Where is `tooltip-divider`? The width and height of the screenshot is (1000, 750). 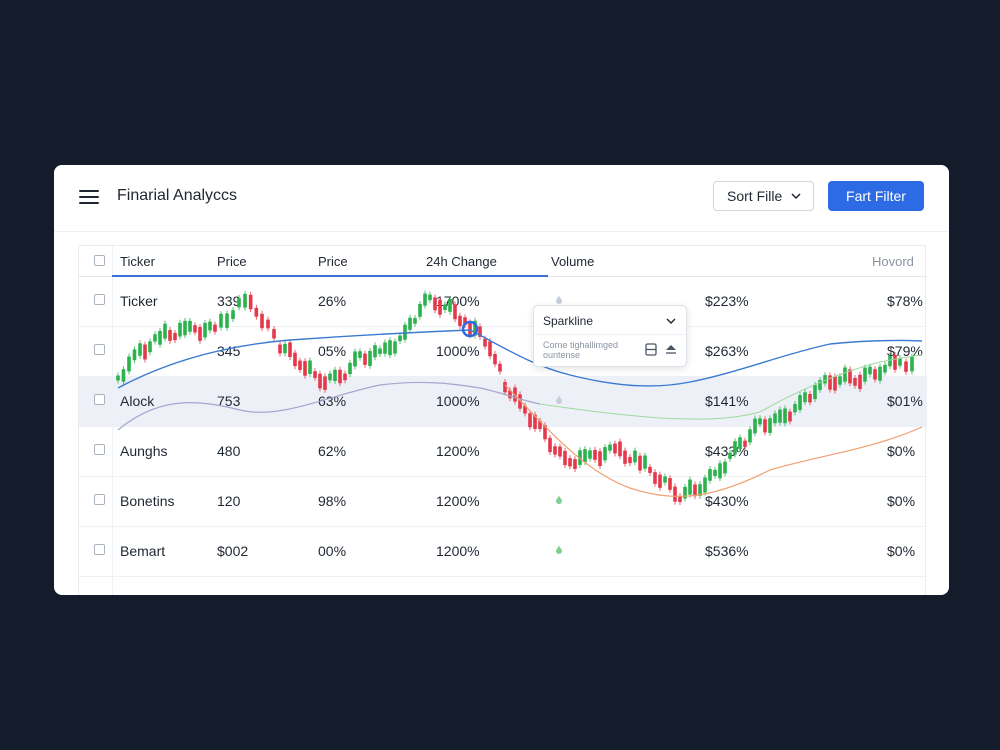
tooltip-divider is located at coordinates (610, 334).